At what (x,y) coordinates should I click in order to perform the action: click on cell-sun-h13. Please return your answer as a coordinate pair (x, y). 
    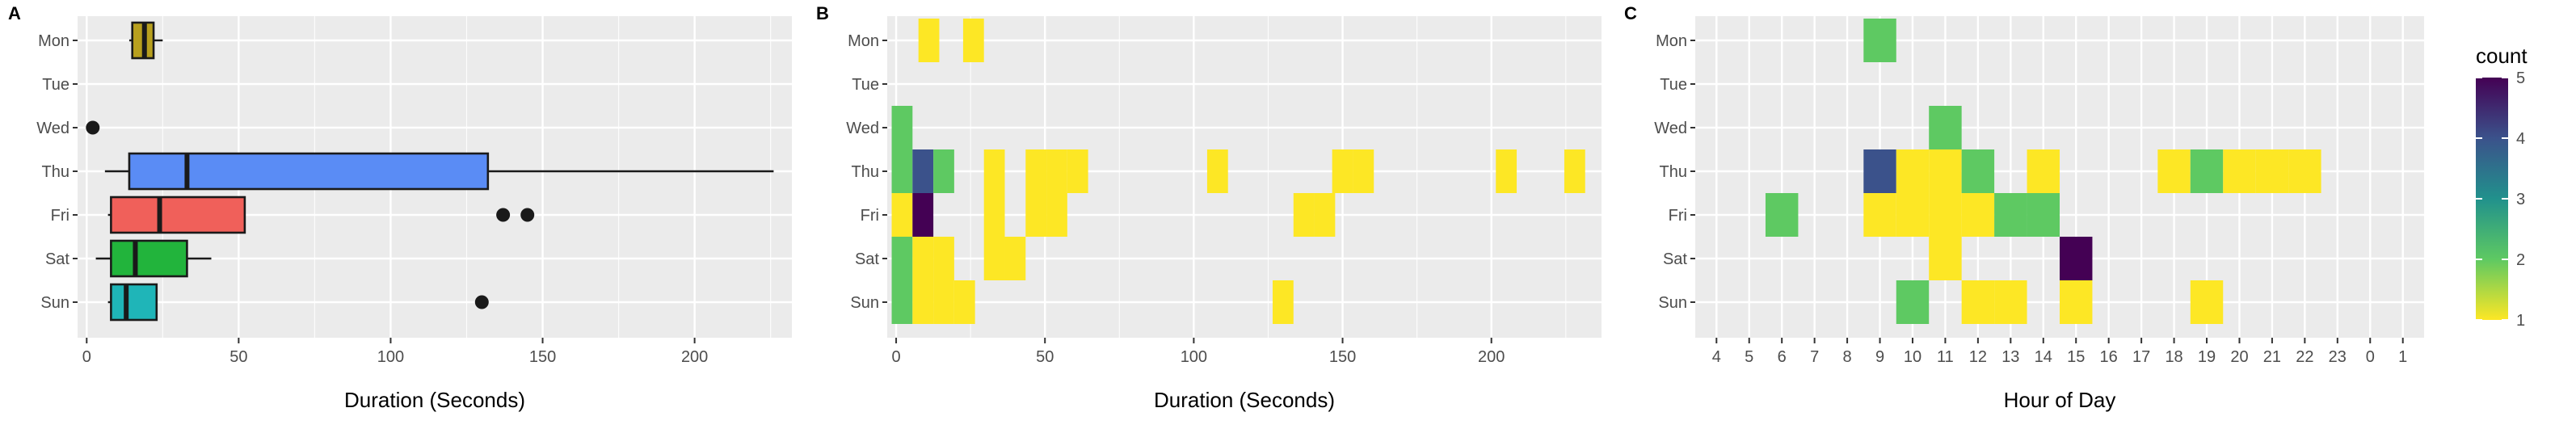
    Looking at the image, I should click on (2010, 302).